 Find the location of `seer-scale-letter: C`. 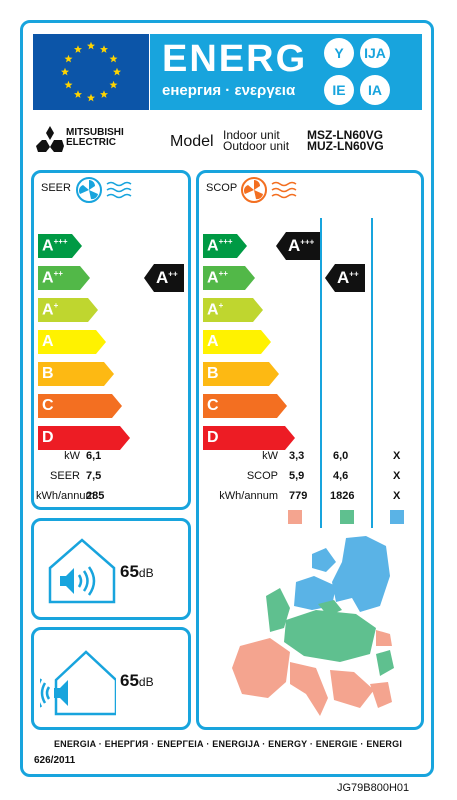

seer-scale-letter: C is located at coordinates (48, 405).